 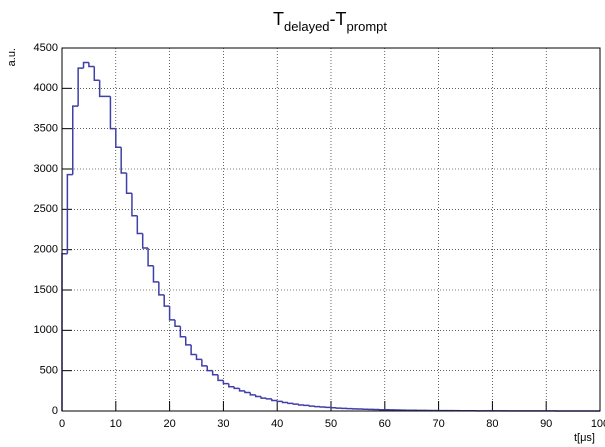 What do you see at coordinates (598, 424) in the screenshot?
I see `x-tick-label: 100` at bounding box center [598, 424].